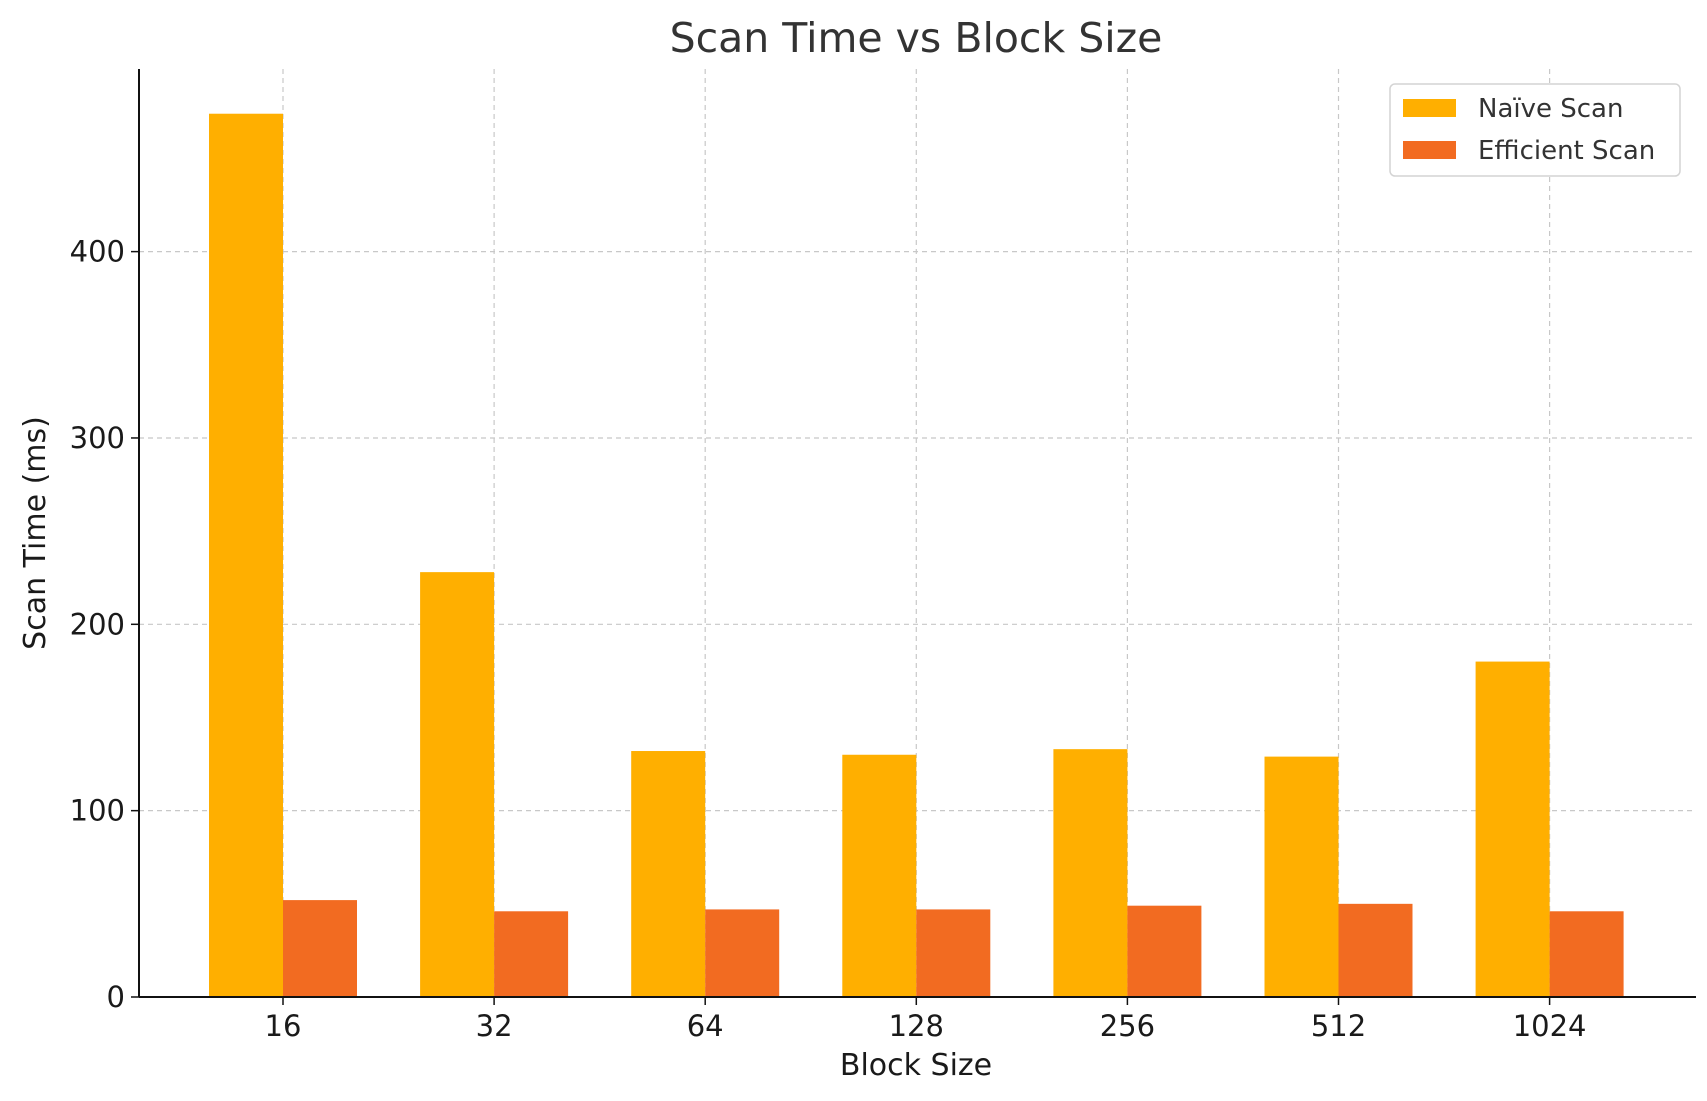 Image resolution: width=1707 pixels, height=1101 pixels. What do you see at coordinates (97, 438) in the screenshot?
I see `y-tick-label: 300` at bounding box center [97, 438].